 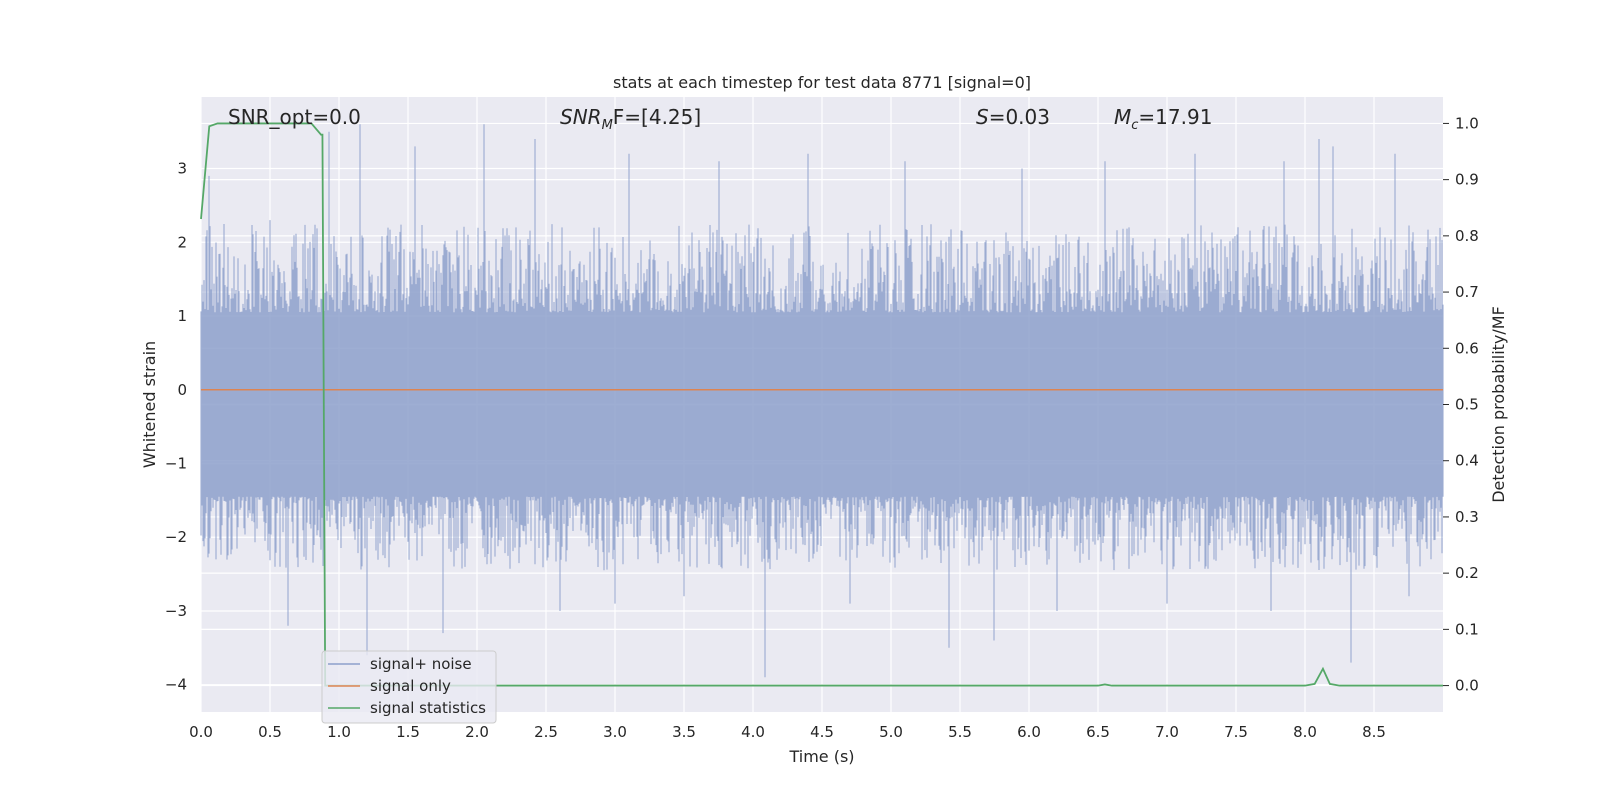 I want to click on legend-entry-signal-only: signal only, so click(x=410, y=686).